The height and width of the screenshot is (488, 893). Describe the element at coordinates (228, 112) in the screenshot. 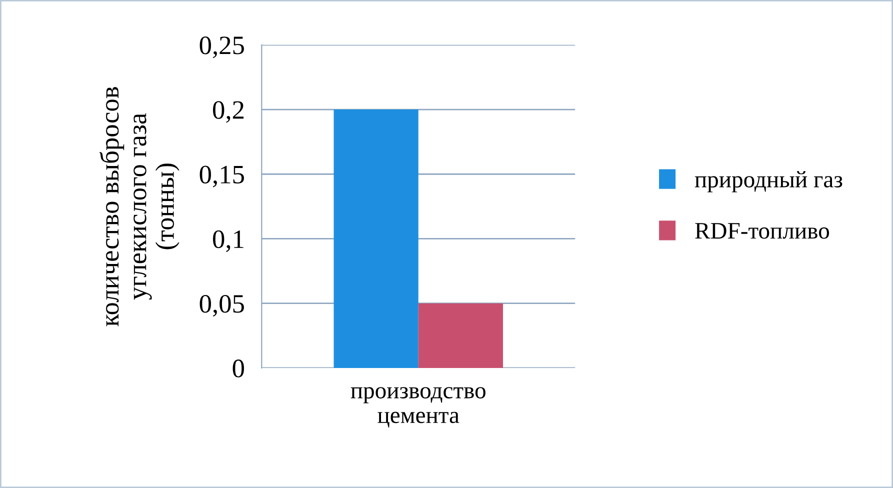

I see `y-tick-label: 0,2` at that location.